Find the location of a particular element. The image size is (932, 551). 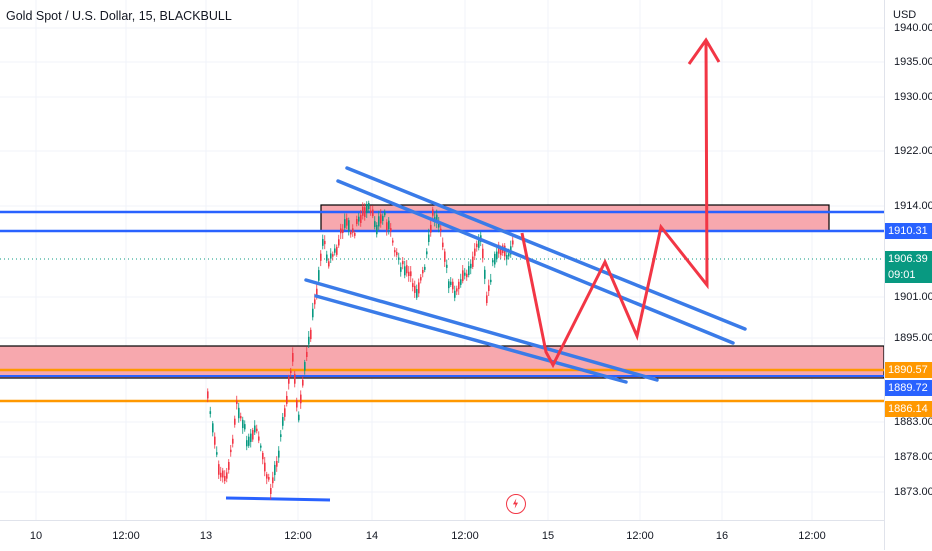

resistance-price-label: 1910.31 is located at coordinates (908, 231).